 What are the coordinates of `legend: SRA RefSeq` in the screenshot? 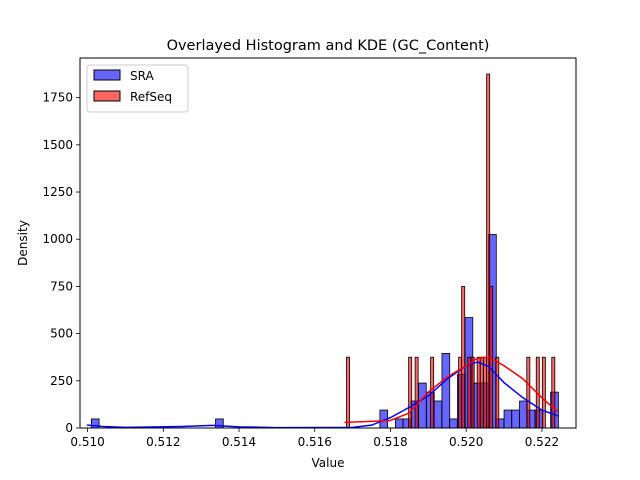 It's located at (137, 88).